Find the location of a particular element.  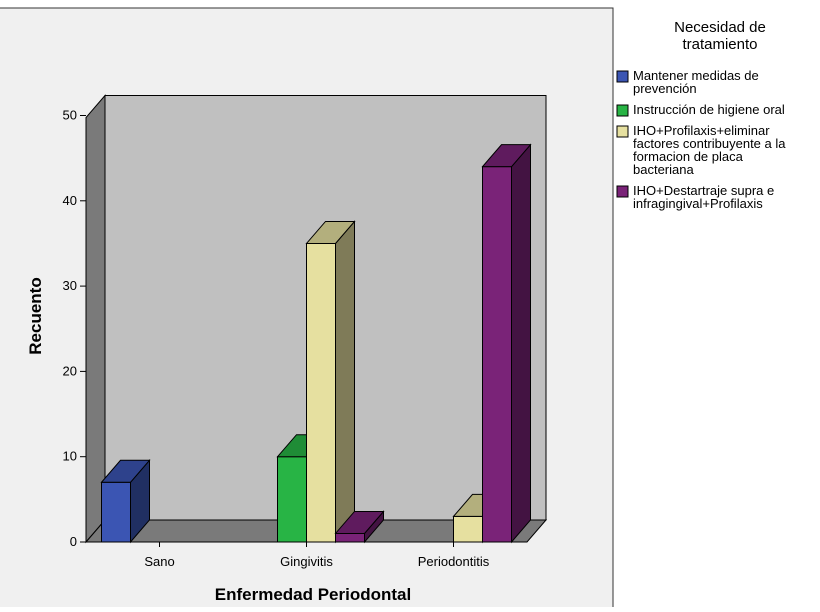

y-tick-label: 30 is located at coordinates (70, 285).